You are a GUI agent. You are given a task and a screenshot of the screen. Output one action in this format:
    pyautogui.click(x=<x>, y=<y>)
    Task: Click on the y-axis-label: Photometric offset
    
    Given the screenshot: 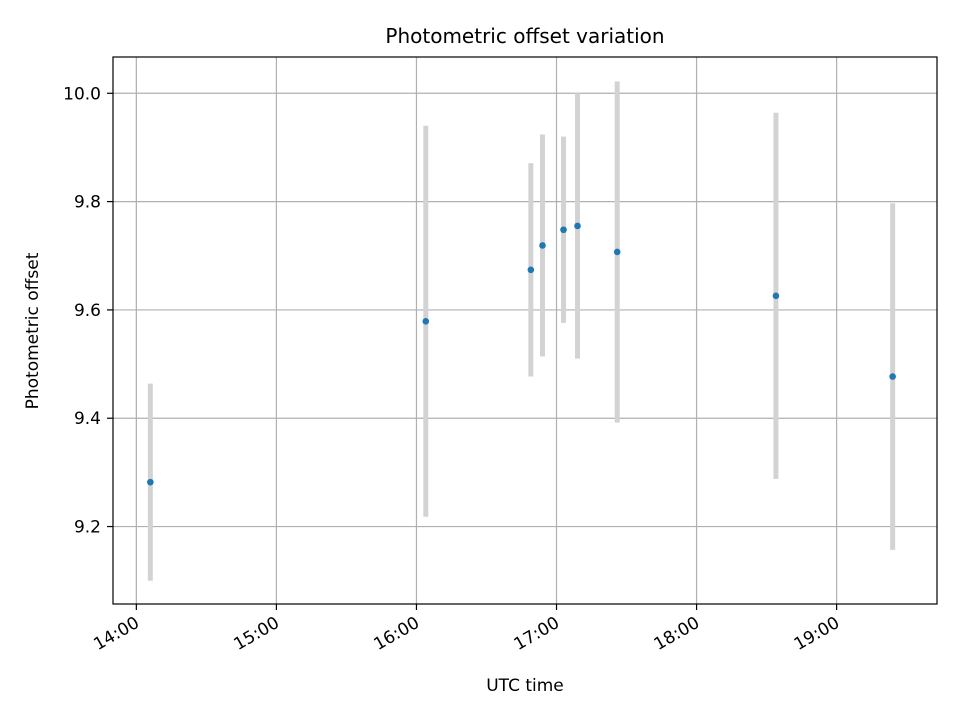 What is the action you would take?
    pyautogui.click(x=33, y=330)
    